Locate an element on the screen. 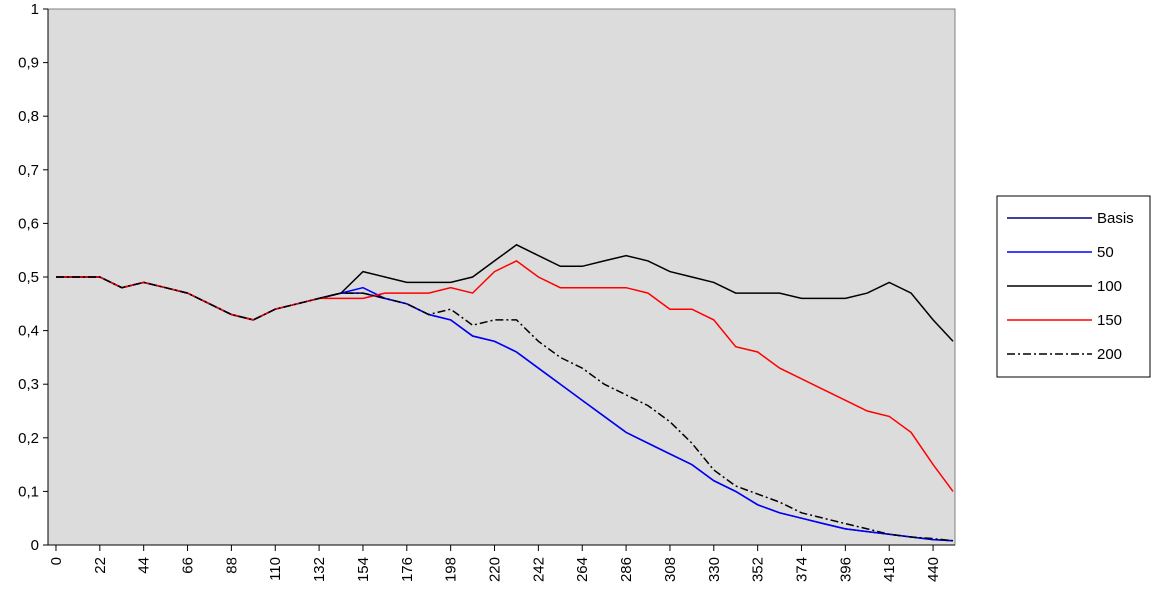 Image resolution: width=1152 pixels, height=601 pixels. x-tick-label: 374 is located at coordinates (802, 569).